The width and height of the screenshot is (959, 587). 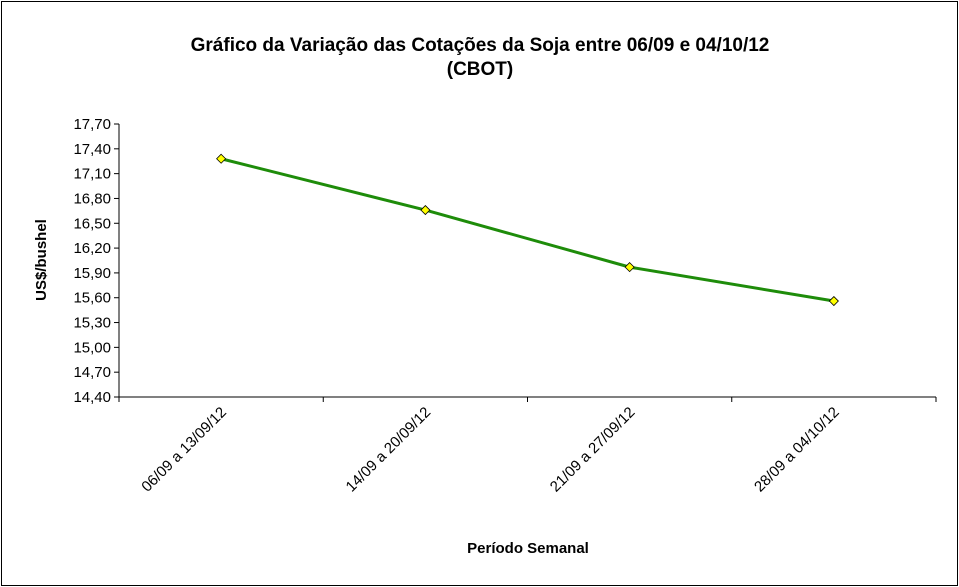 I want to click on x-tick-label: 14/09 a 20/09/12, so click(x=389, y=450).